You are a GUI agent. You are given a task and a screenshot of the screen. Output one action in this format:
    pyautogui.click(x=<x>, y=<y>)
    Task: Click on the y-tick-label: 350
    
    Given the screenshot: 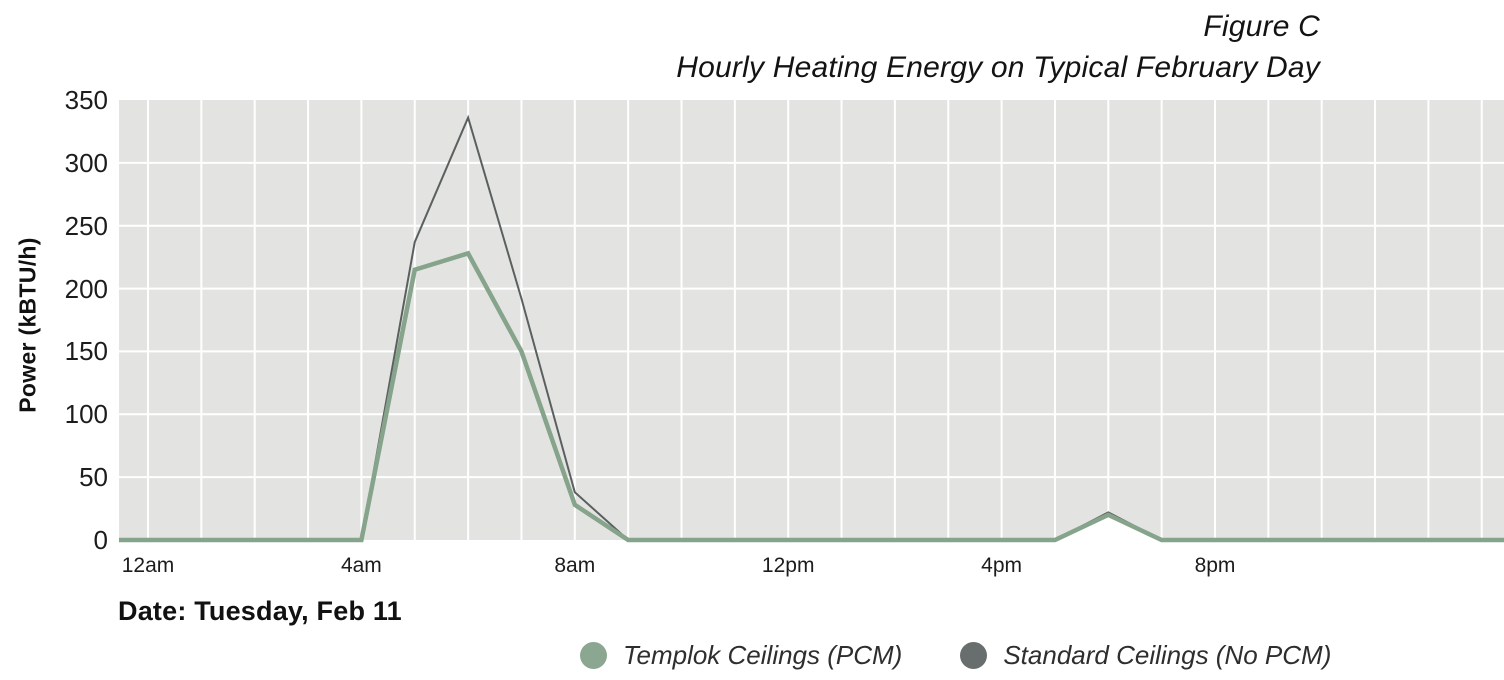 What is the action you would take?
    pyautogui.click(x=86, y=100)
    